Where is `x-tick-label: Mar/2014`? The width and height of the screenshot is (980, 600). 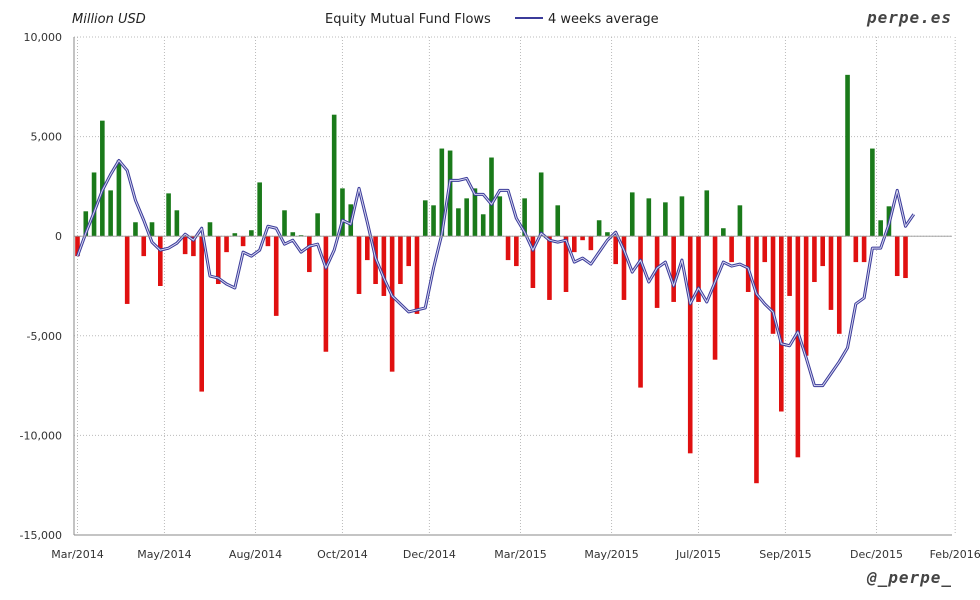
x-tick-label: Mar/2014 is located at coordinates (77, 554).